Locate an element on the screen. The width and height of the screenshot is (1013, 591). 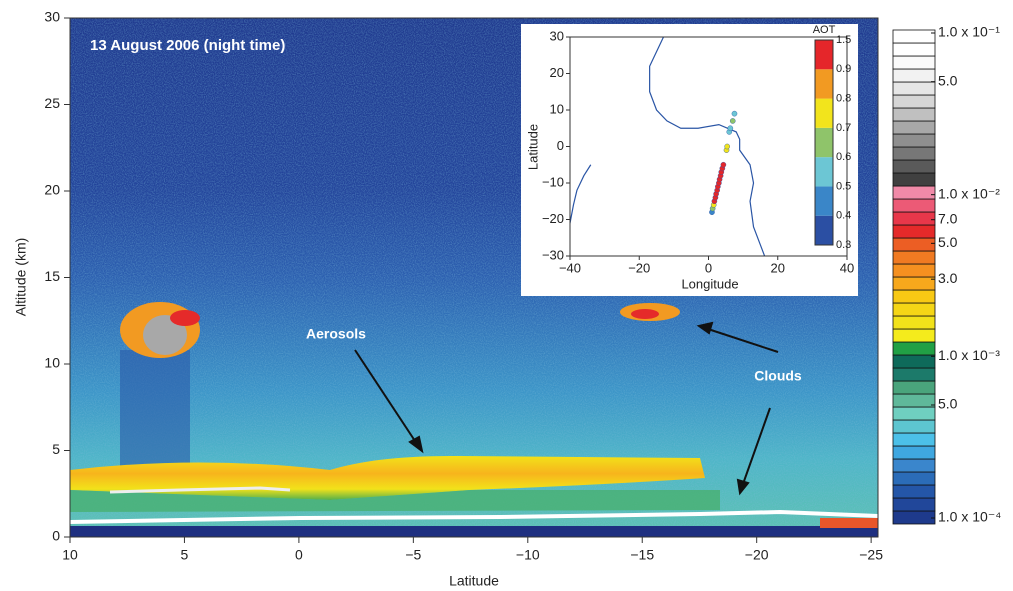
x-tick-label: −25 is located at coordinates (871, 555).